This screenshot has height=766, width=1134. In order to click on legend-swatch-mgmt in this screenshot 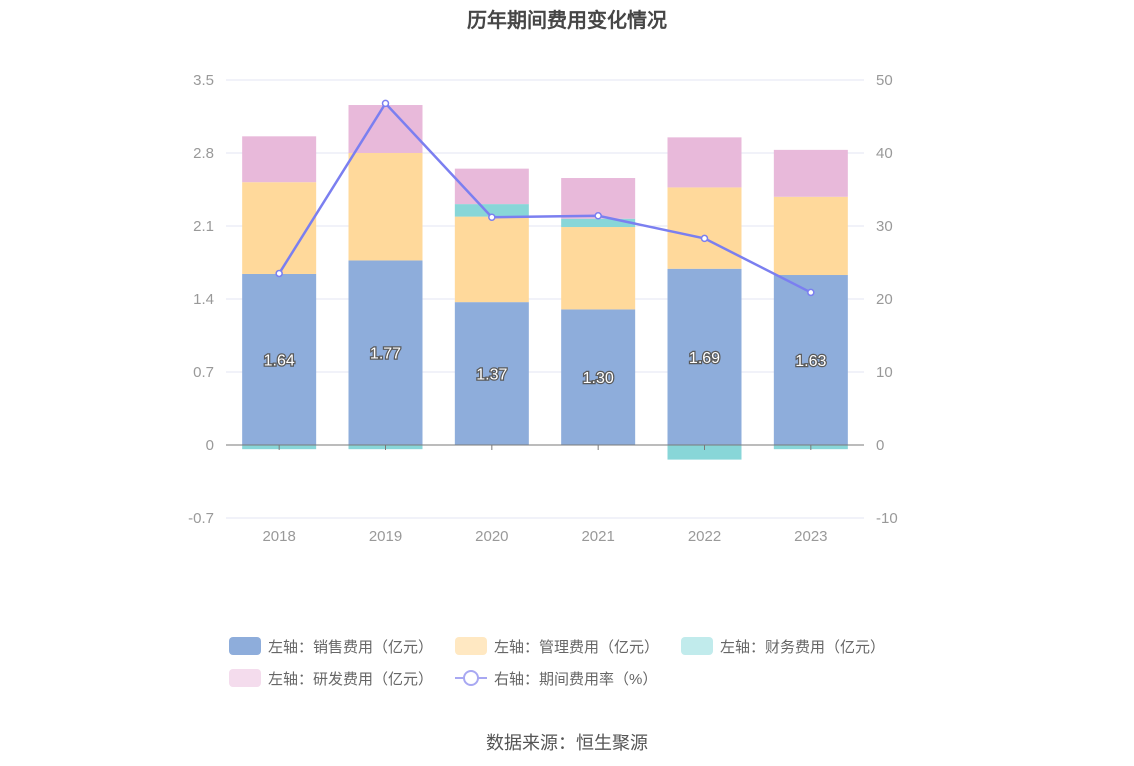, I will do `click(471, 646)`.